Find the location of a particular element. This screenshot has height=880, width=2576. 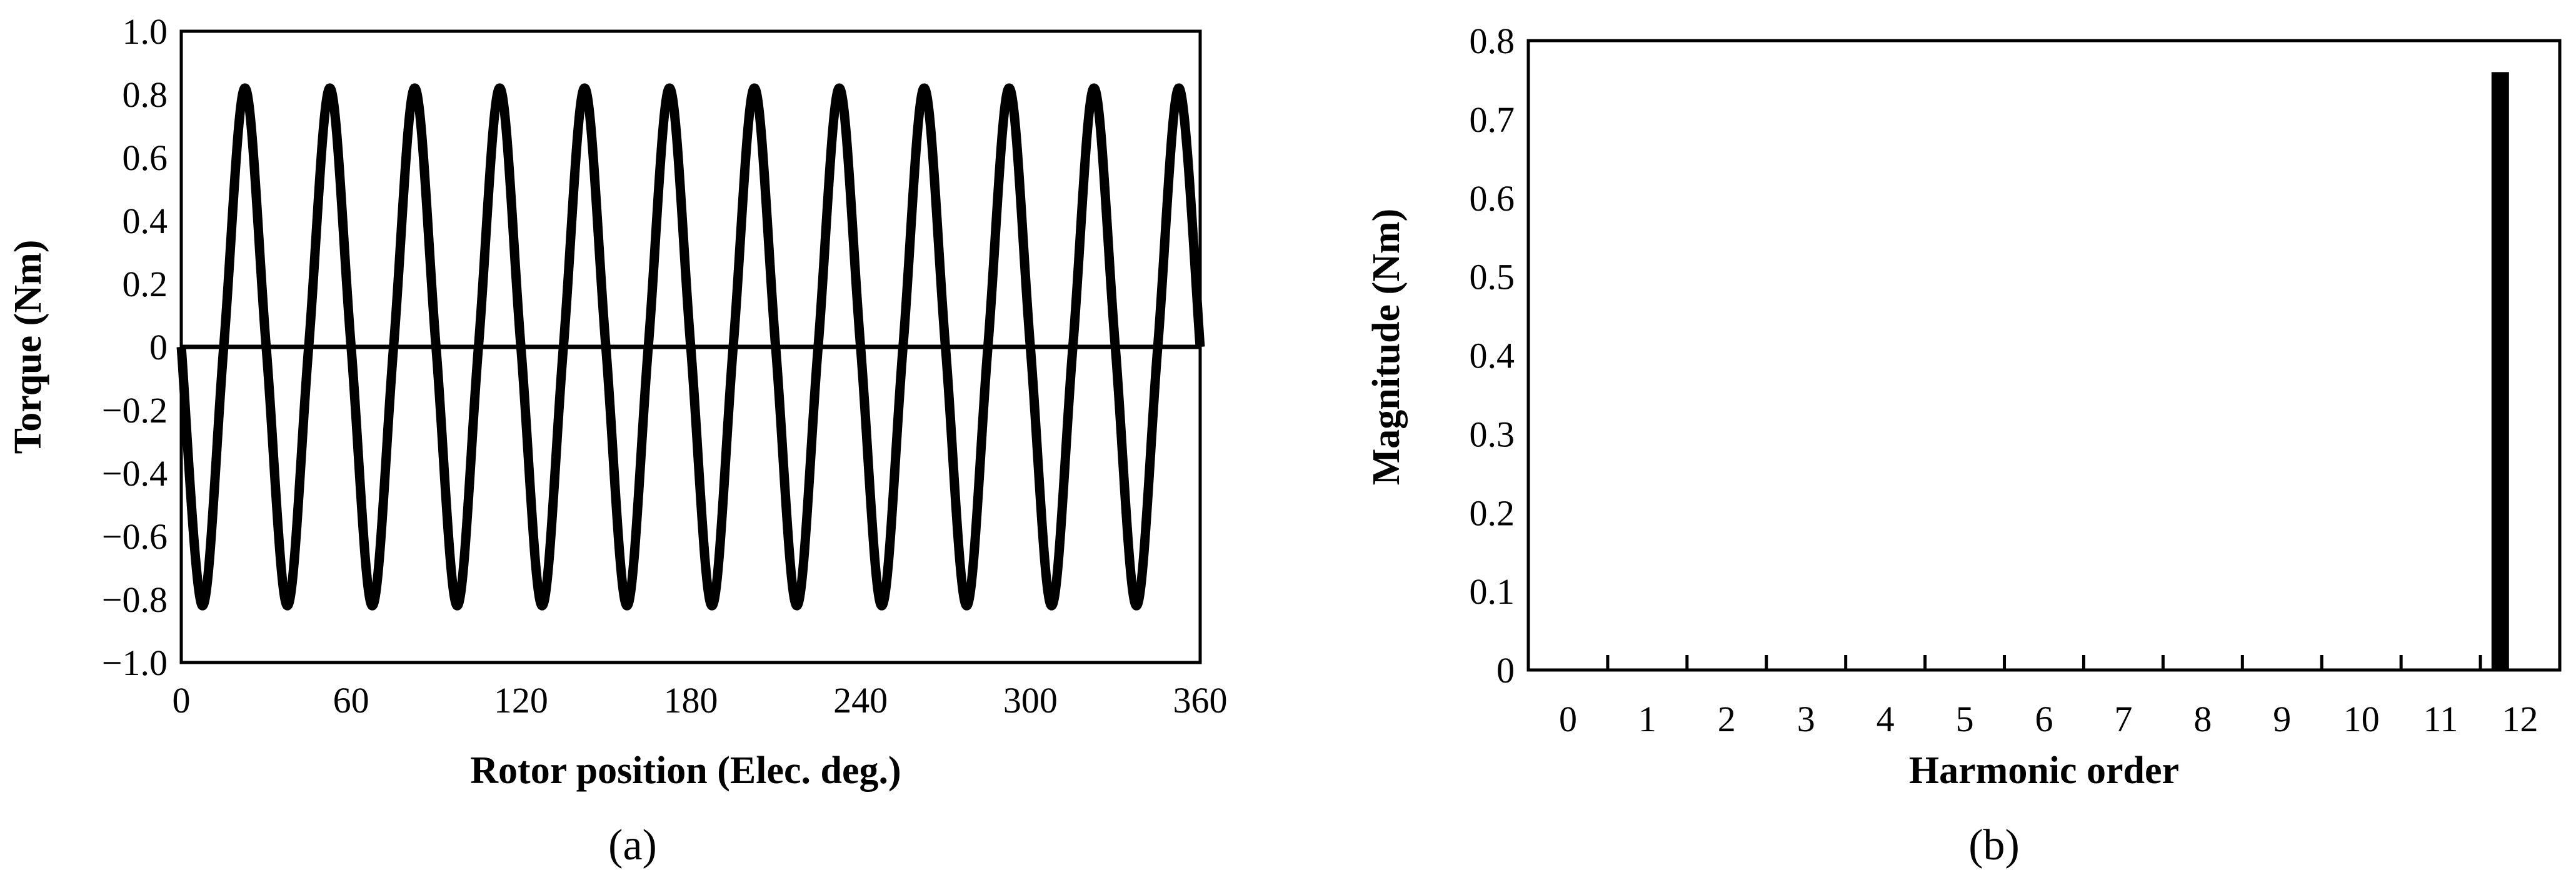

panel-b-x-tick-label: 5 is located at coordinates (1965, 719).